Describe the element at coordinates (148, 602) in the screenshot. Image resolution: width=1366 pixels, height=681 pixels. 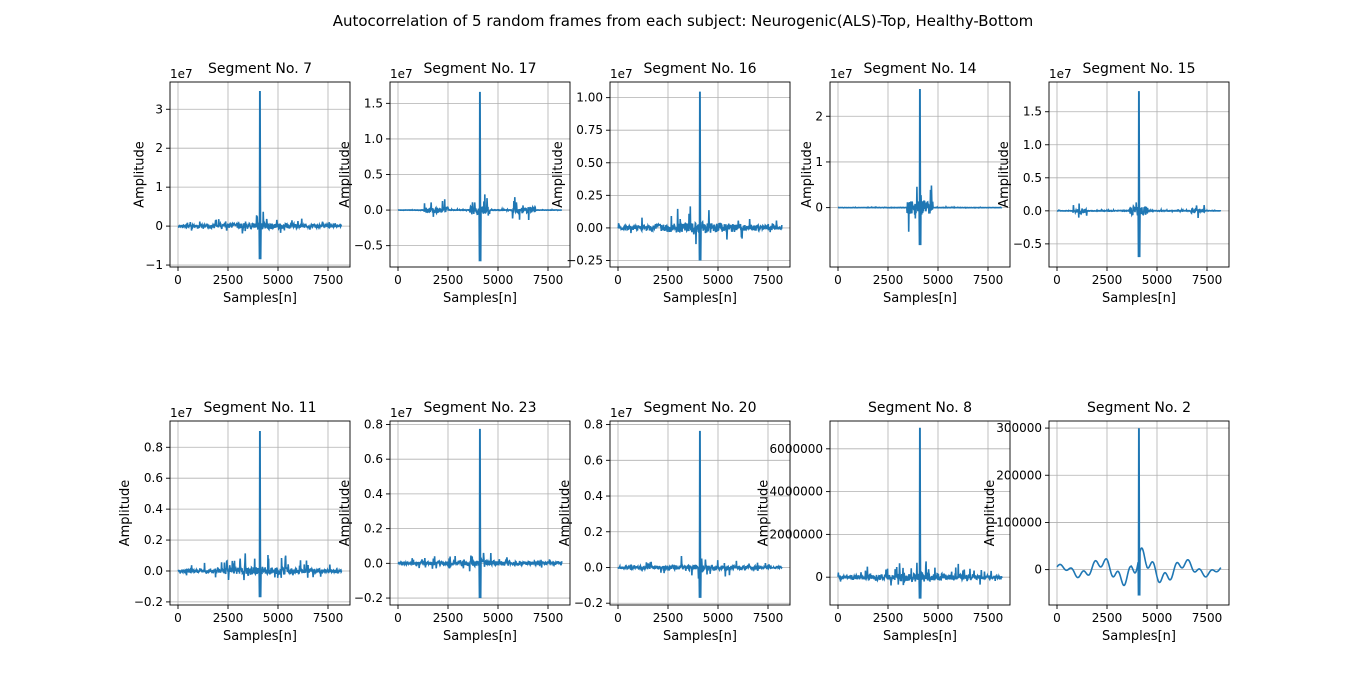
I see `y-tick-label: −0.2` at that location.